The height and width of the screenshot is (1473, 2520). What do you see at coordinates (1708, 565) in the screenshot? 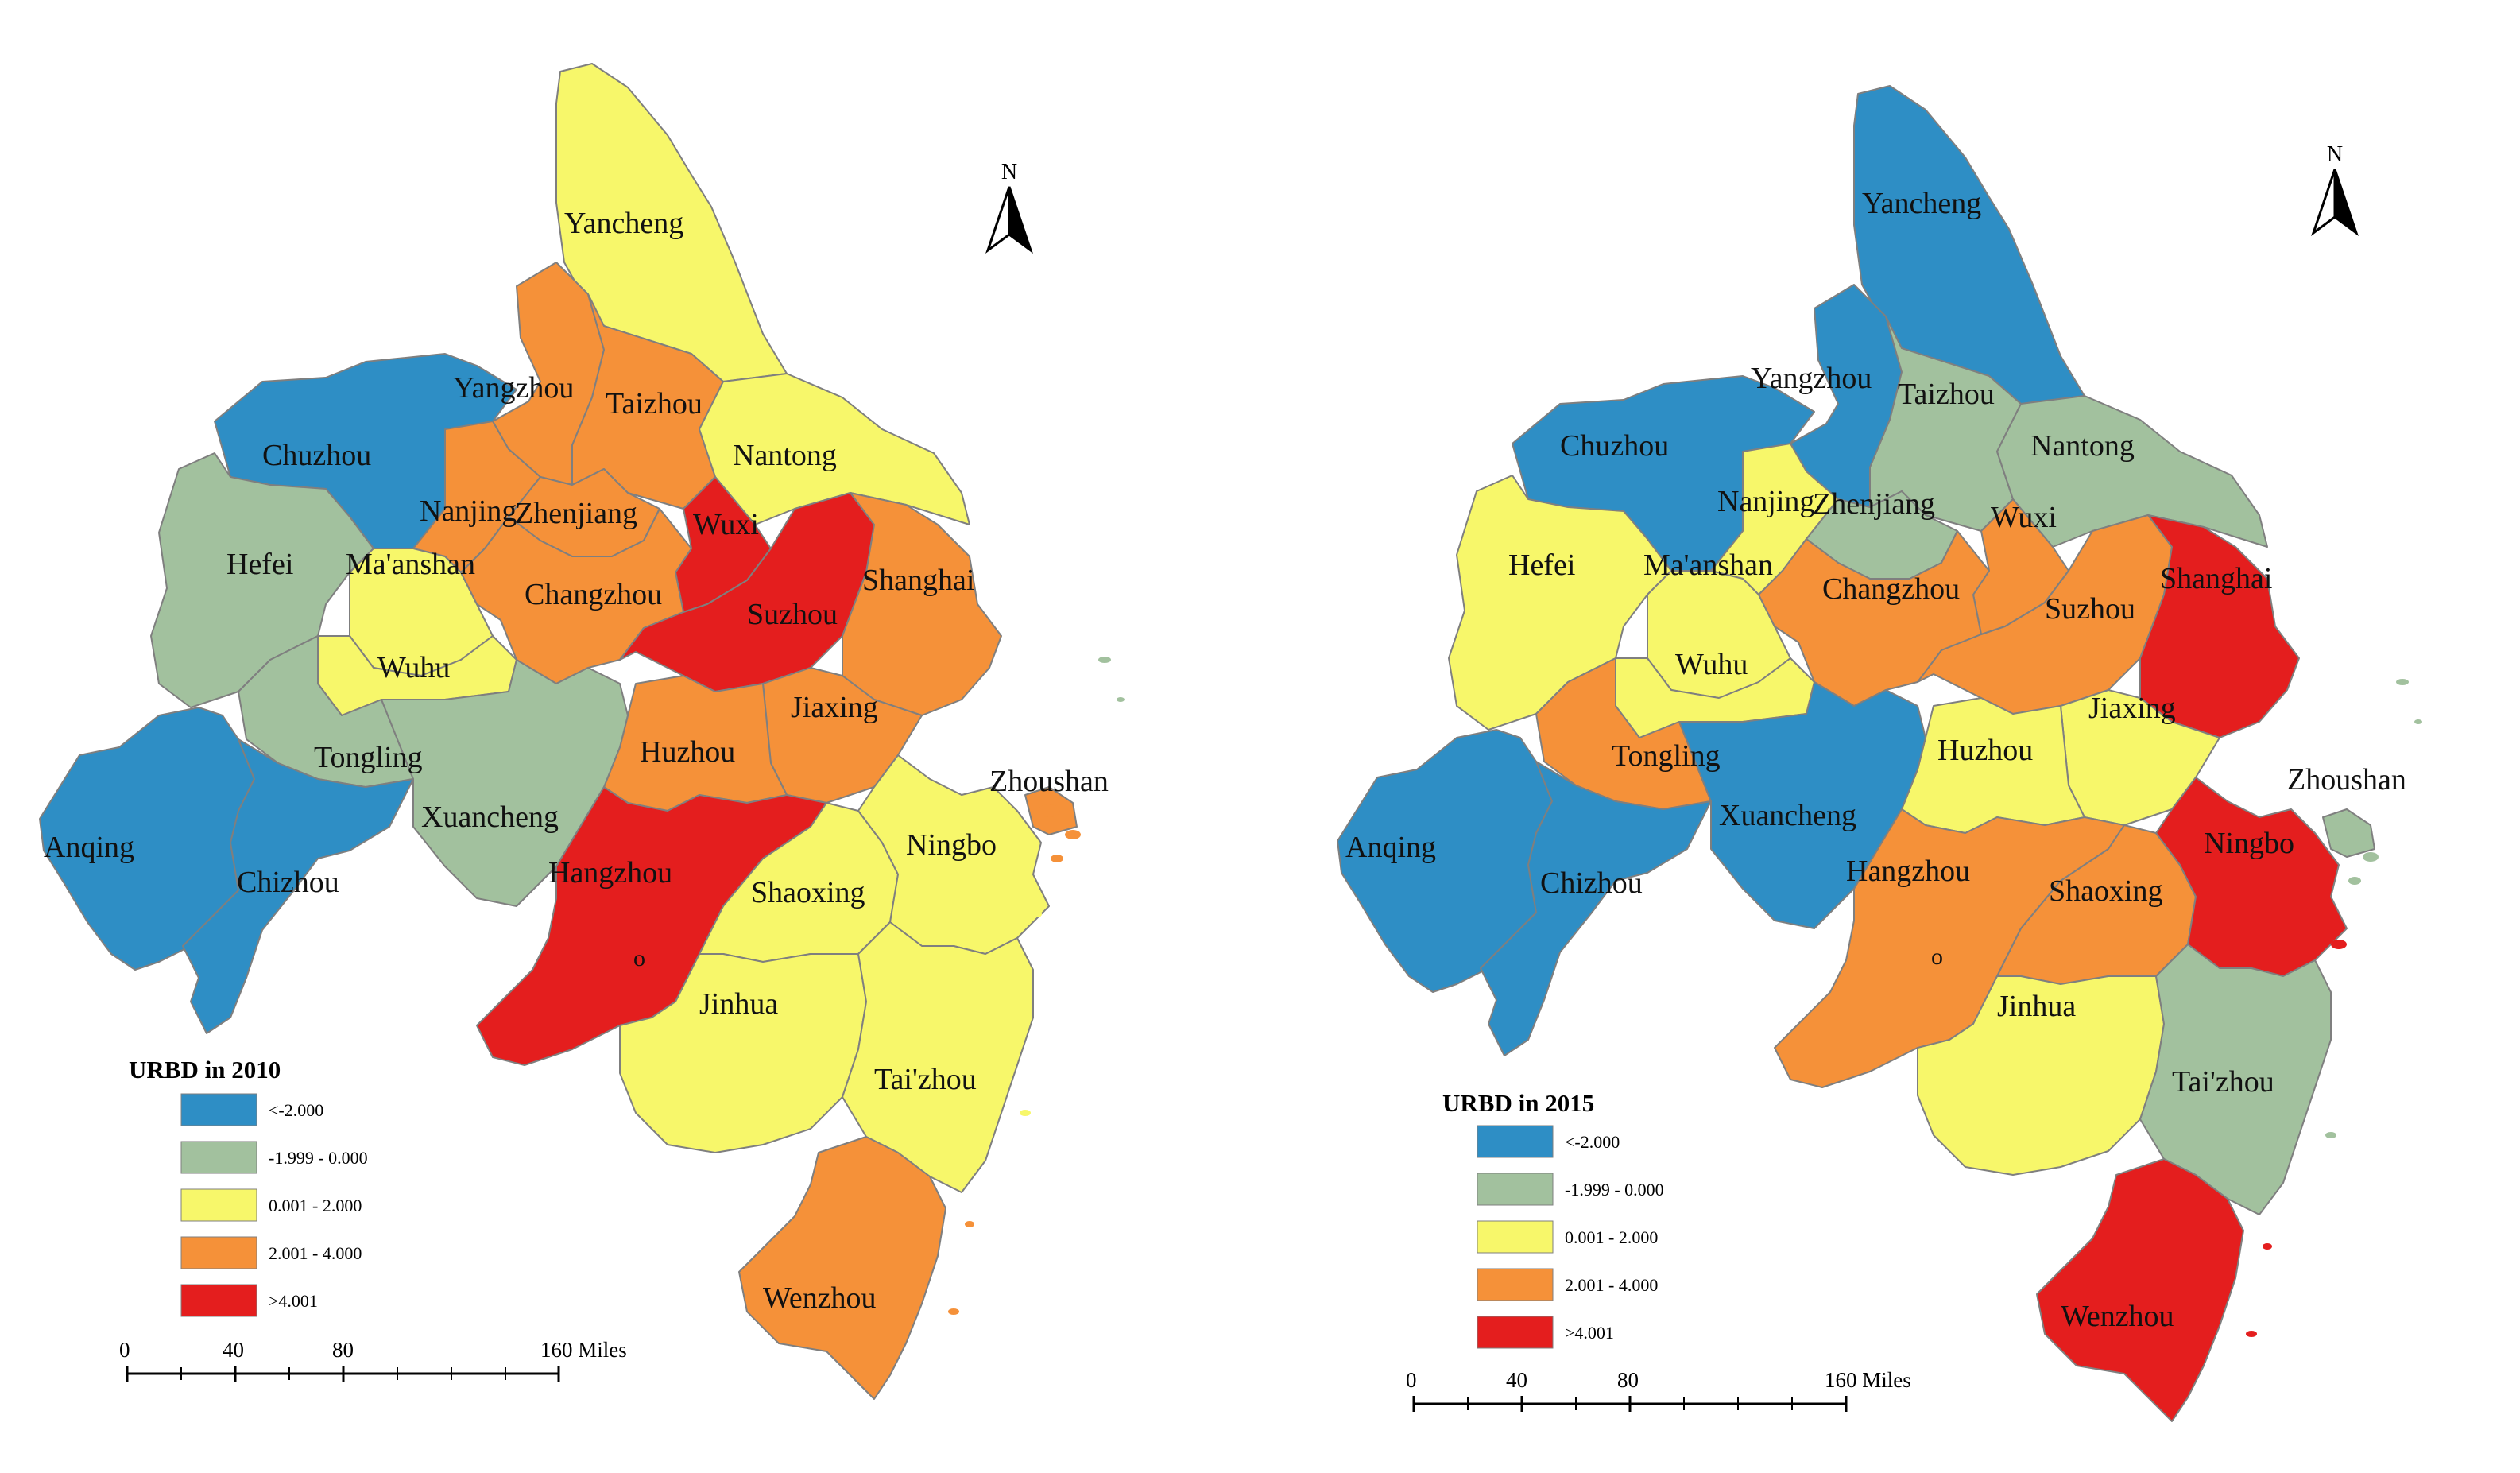
I see `city-label-maanshan: Ma'anshan` at bounding box center [1708, 565].